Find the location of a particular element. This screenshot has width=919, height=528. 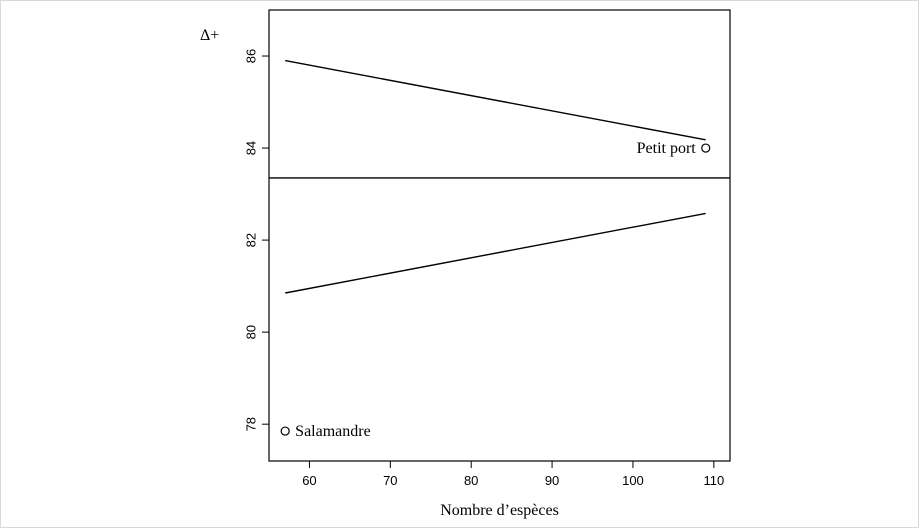

x-tick-label: 100 is located at coordinates (633, 480).